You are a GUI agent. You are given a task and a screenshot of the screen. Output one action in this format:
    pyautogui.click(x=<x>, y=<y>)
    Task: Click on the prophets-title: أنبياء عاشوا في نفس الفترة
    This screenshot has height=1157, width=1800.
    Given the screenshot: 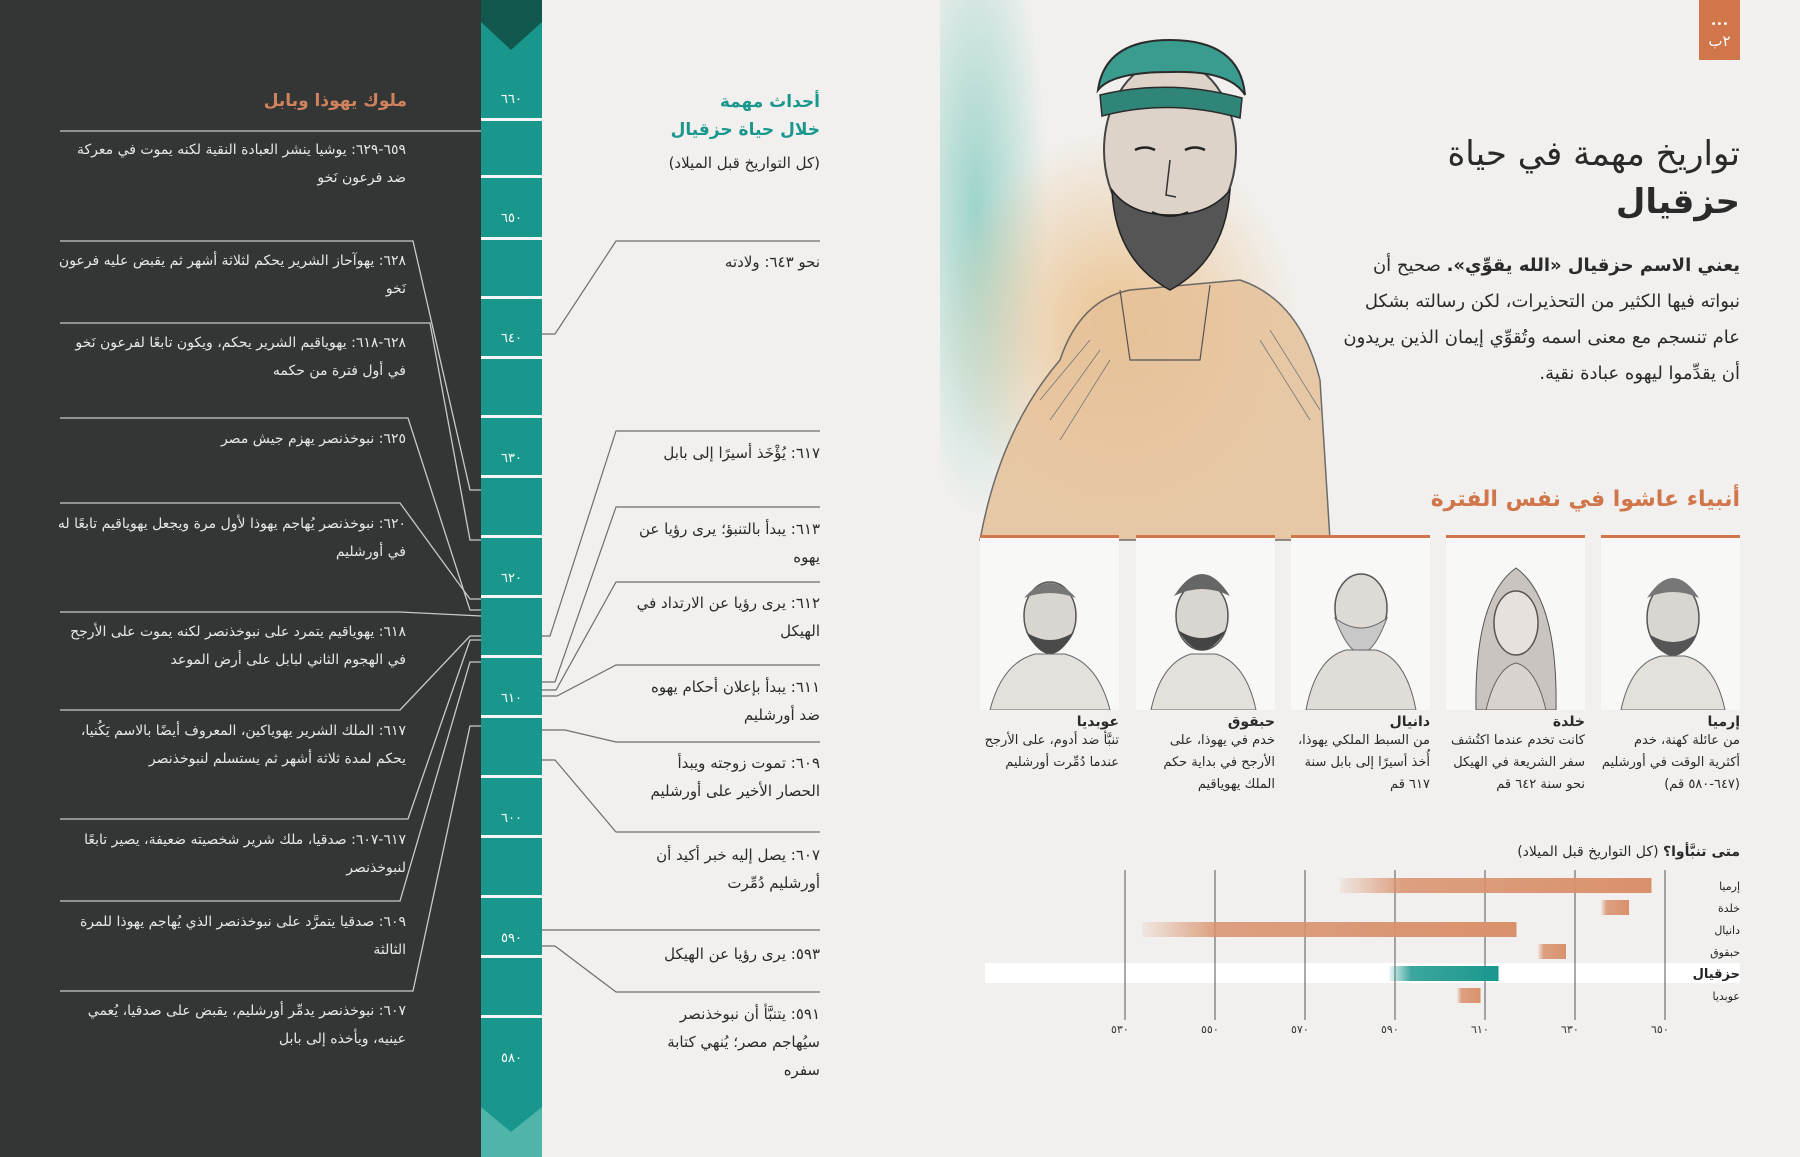 What is the action you would take?
    pyautogui.click(x=1585, y=499)
    